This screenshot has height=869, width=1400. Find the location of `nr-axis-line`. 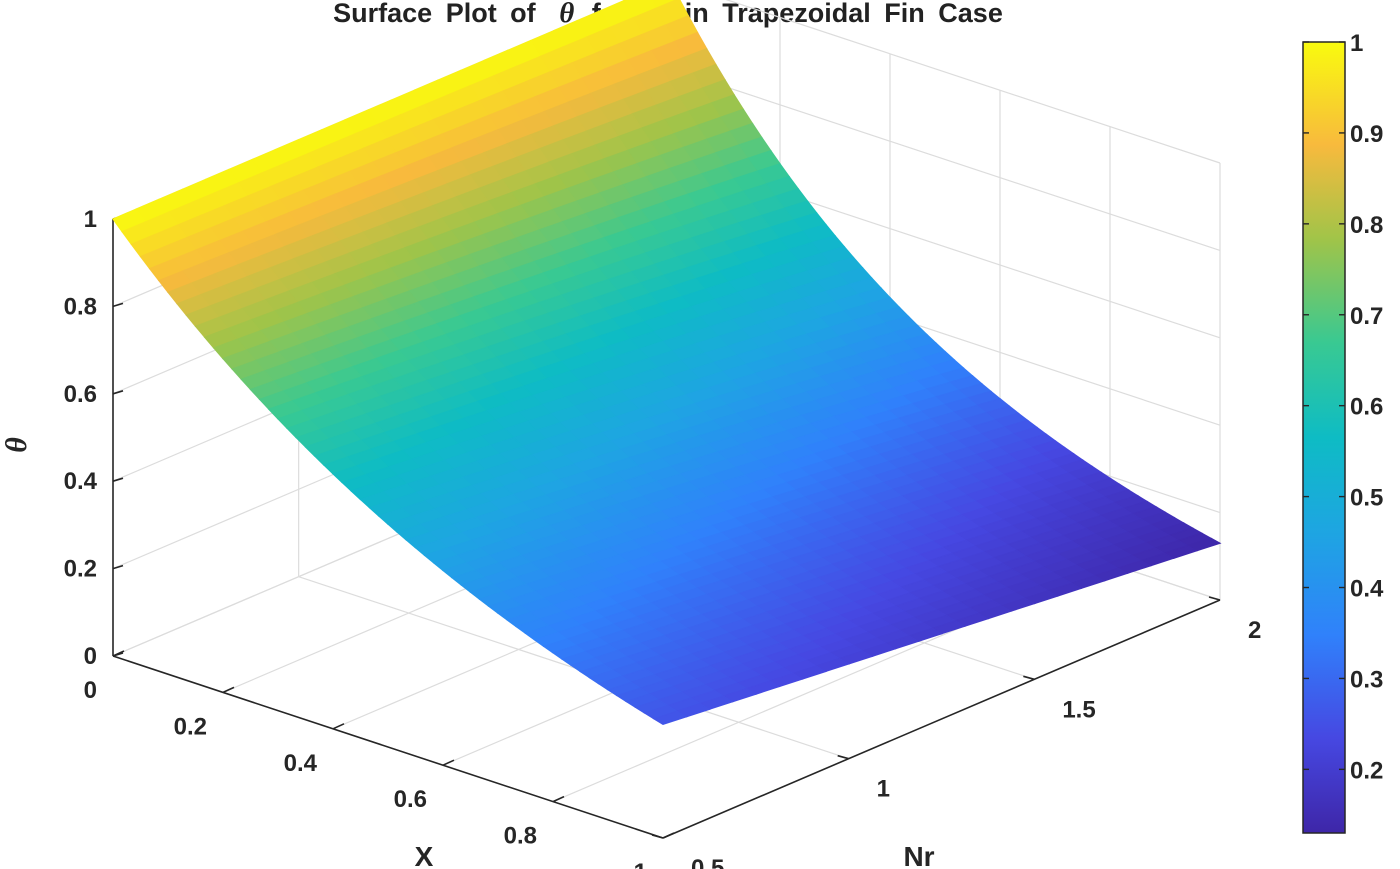

nr-axis-line is located at coordinates (941, 719).